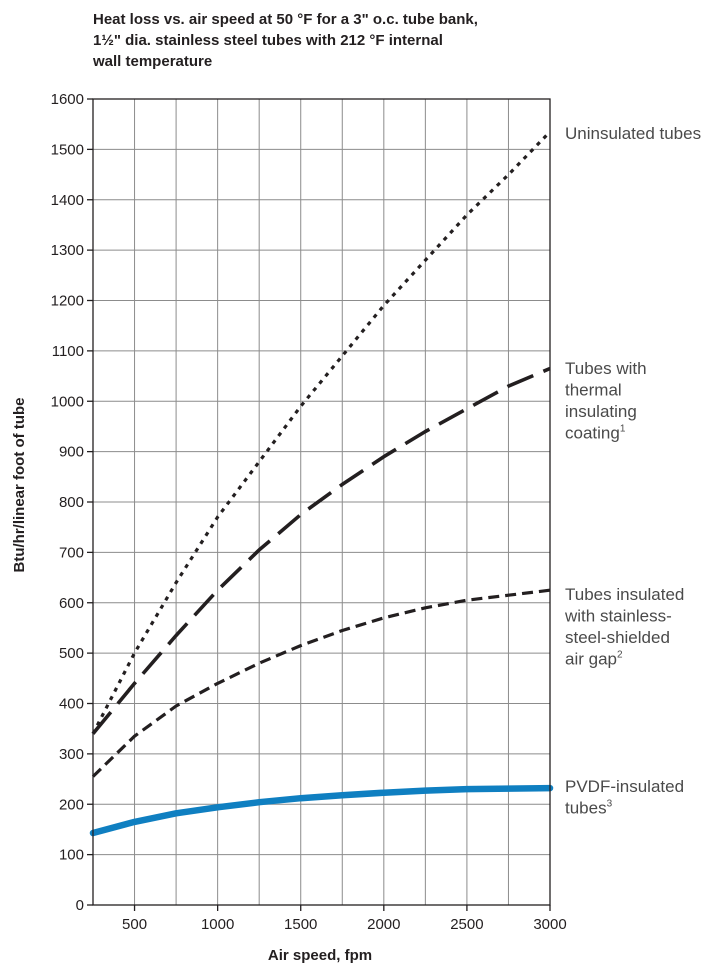 The image size is (728, 971). Describe the element at coordinates (71, 552) in the screenshot. I see `y-tick-label: 700` at that location.